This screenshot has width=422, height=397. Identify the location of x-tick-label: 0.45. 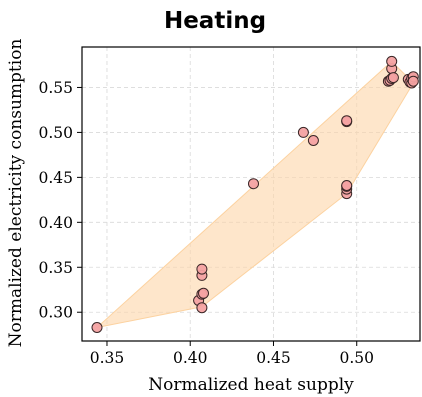
(273, 358).